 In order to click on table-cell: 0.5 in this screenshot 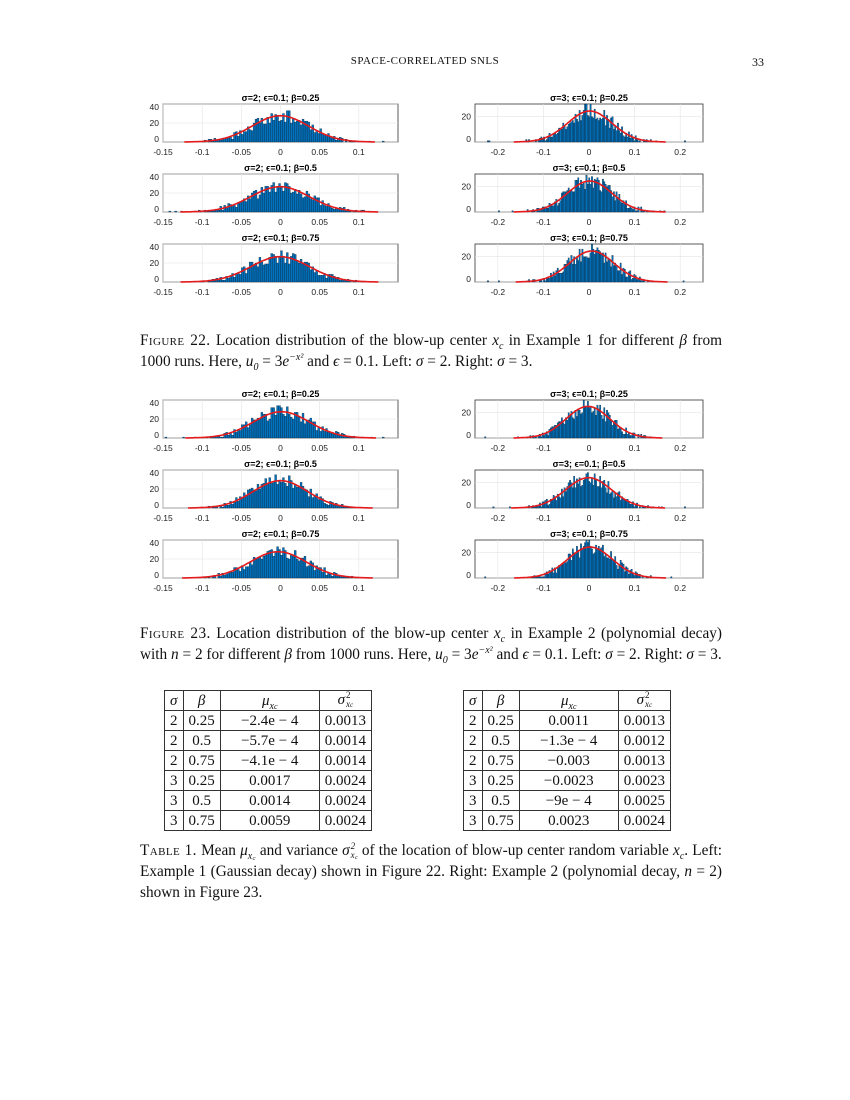, I will do `click(201, 801)`.